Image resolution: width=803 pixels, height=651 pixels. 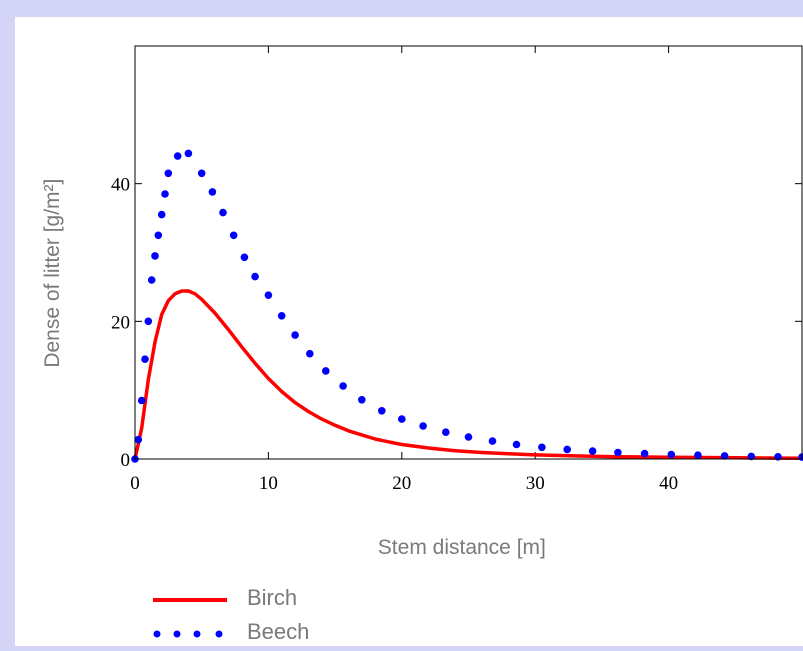 I want to click on x-tick-label: 0, so click(x=135, y=483).